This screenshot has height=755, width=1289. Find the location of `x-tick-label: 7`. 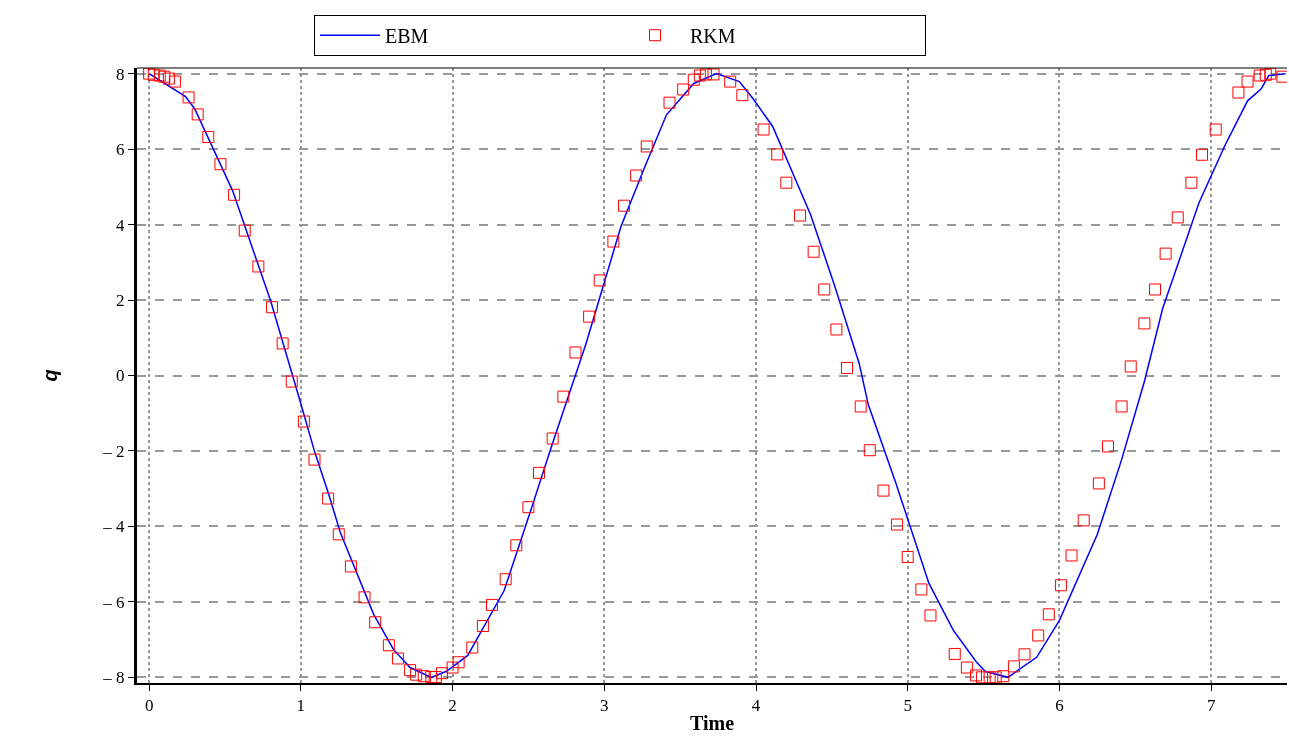

x-tick-label: 7 is located at coordinates (1211, 706).